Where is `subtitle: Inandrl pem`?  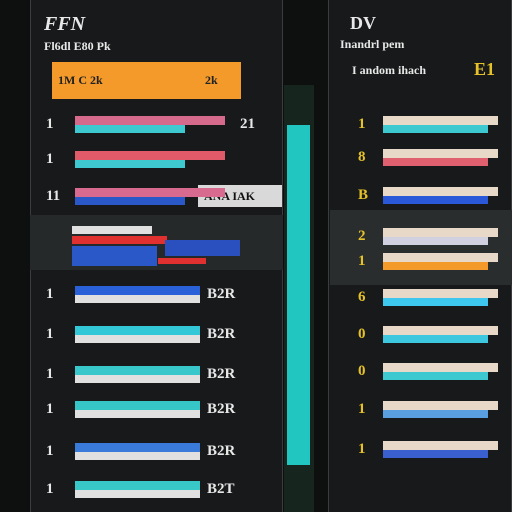
subtitle: Inandrl pem is located at coordinates (372, 44).